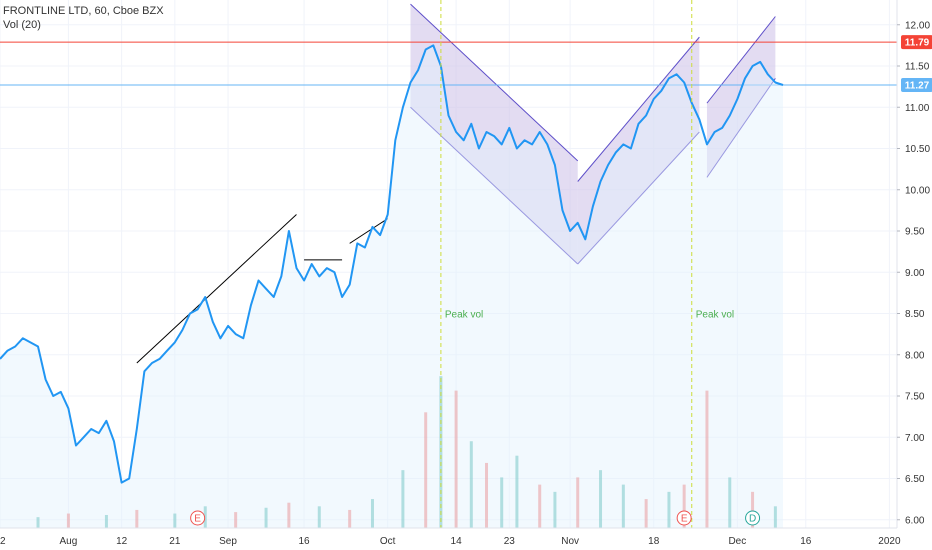 Image resolution: width=932 pixels, height=550 pixels. I want to click on y-tick-label: 9.00, so click(915, 273).